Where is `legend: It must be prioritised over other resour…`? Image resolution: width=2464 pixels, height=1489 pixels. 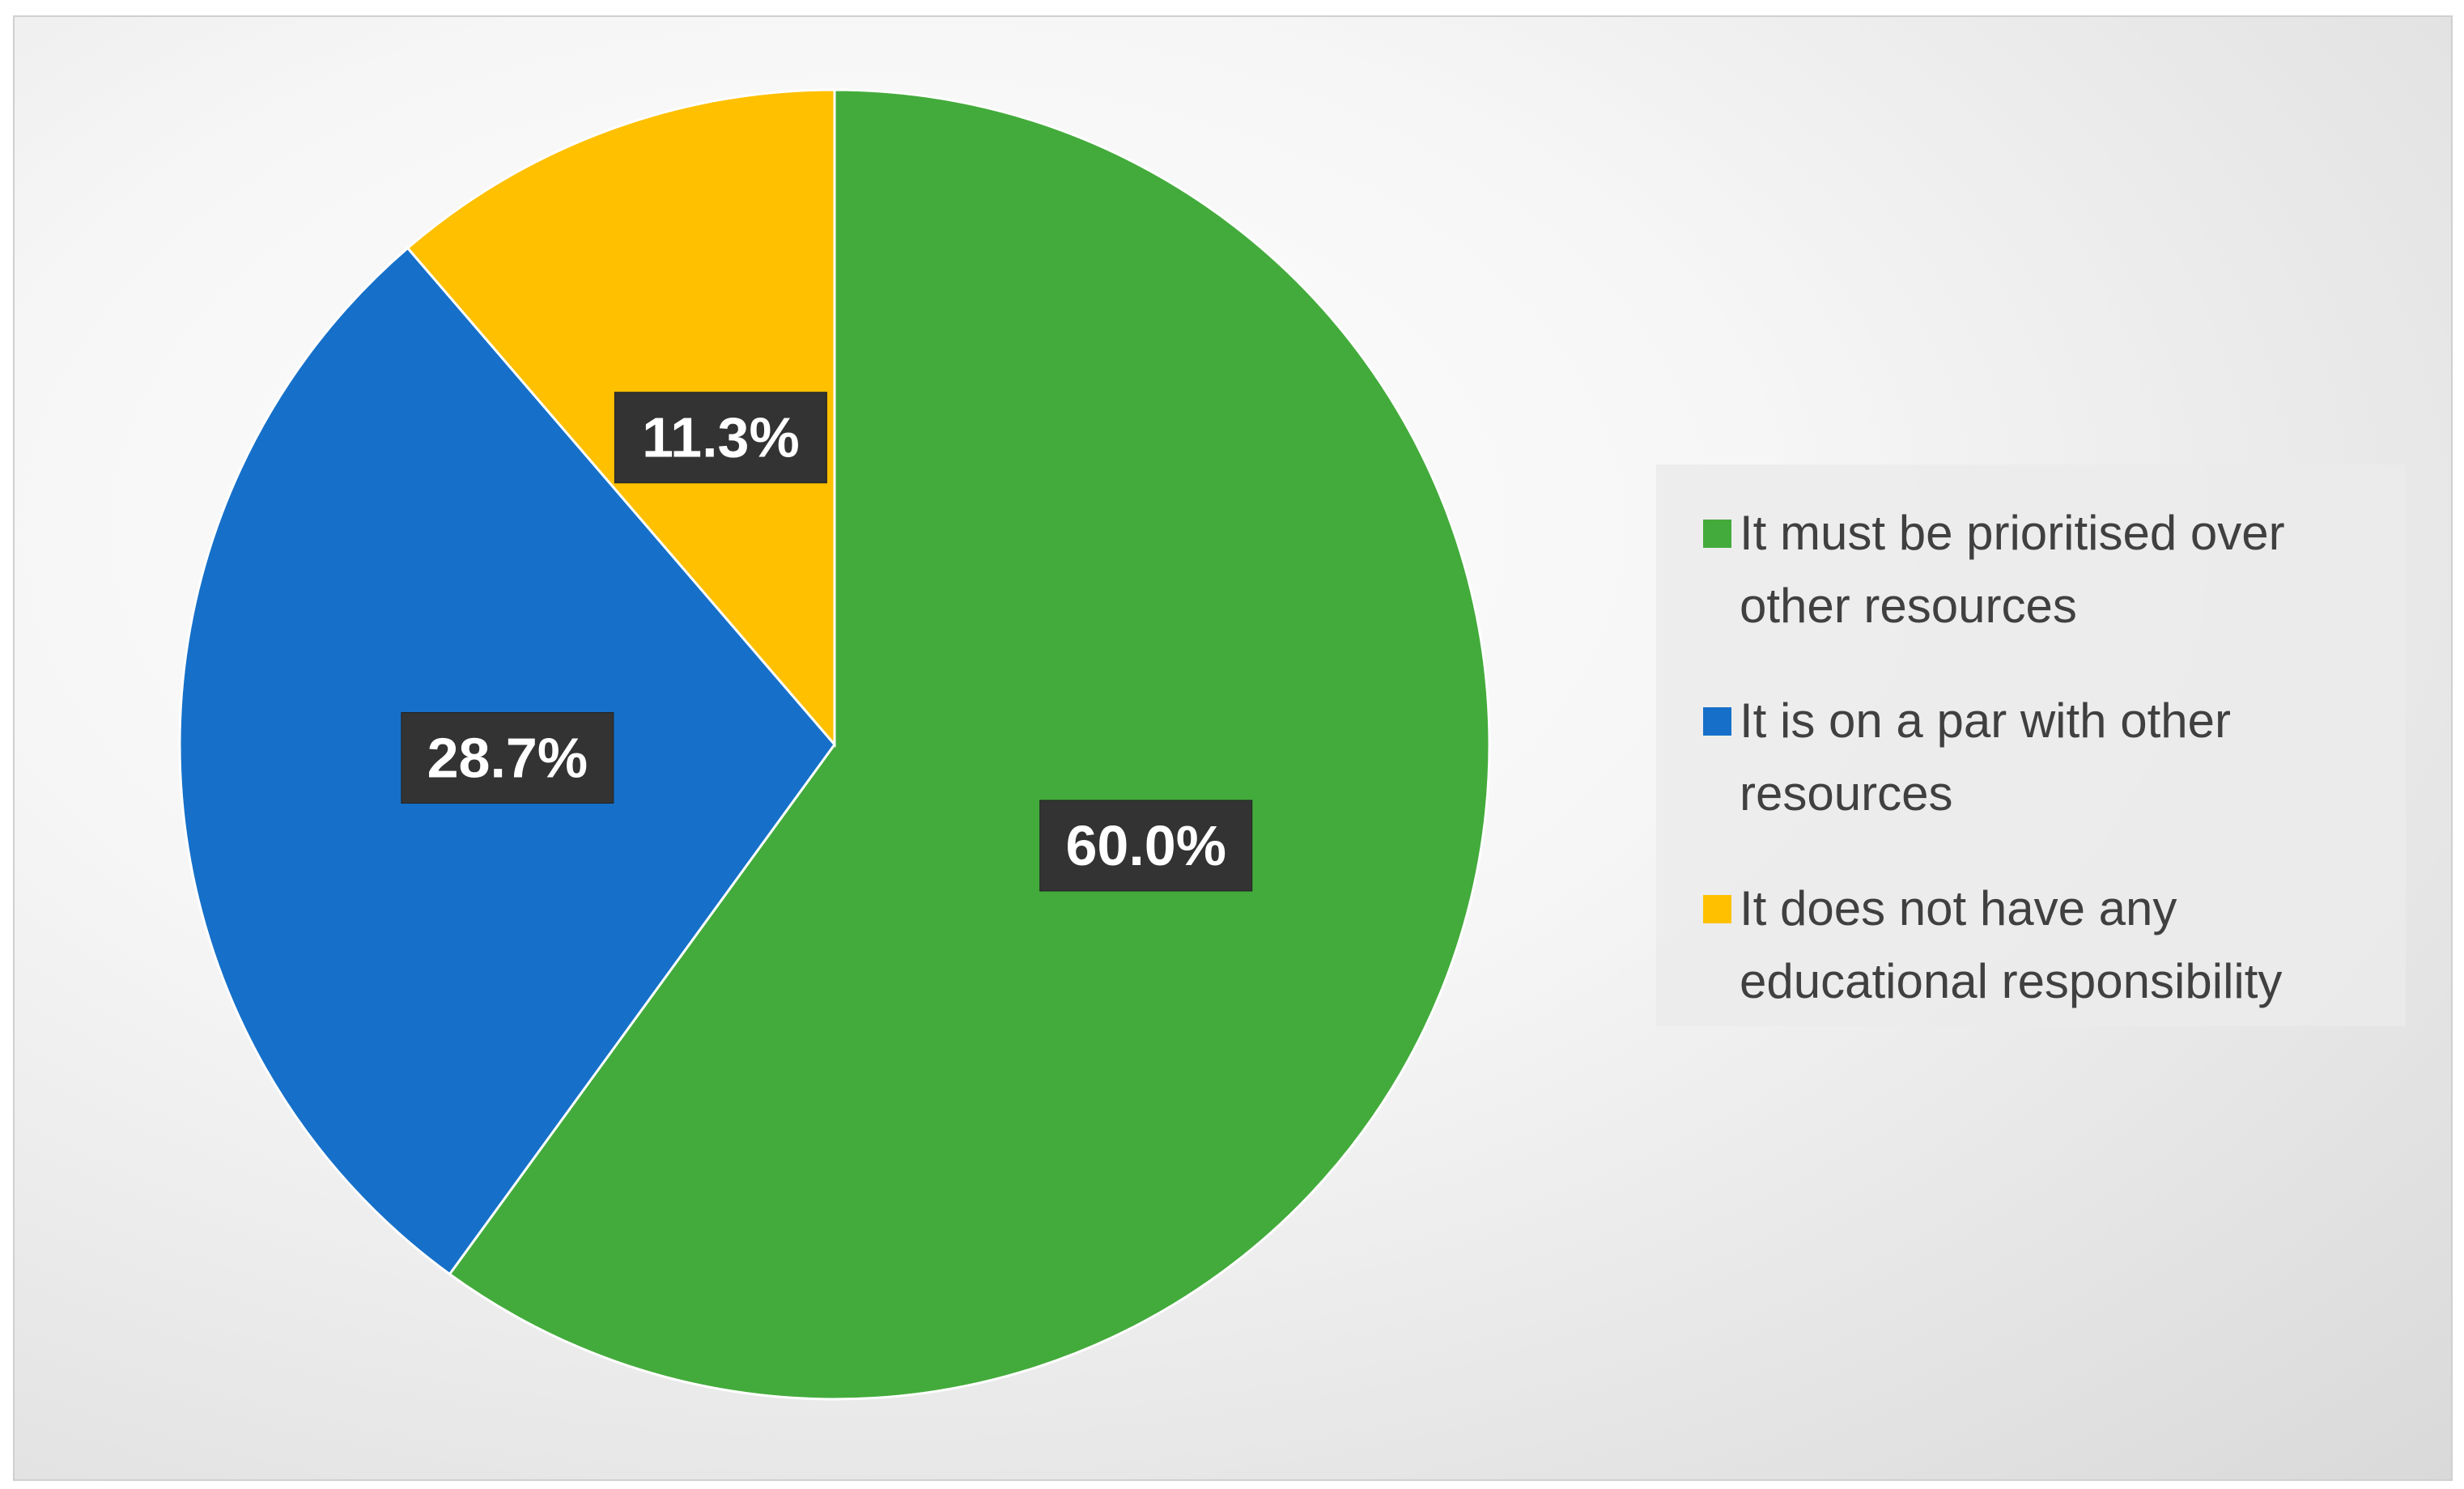 legend: It must be prioritised over other resour… is located at coordinates (2031, 745).